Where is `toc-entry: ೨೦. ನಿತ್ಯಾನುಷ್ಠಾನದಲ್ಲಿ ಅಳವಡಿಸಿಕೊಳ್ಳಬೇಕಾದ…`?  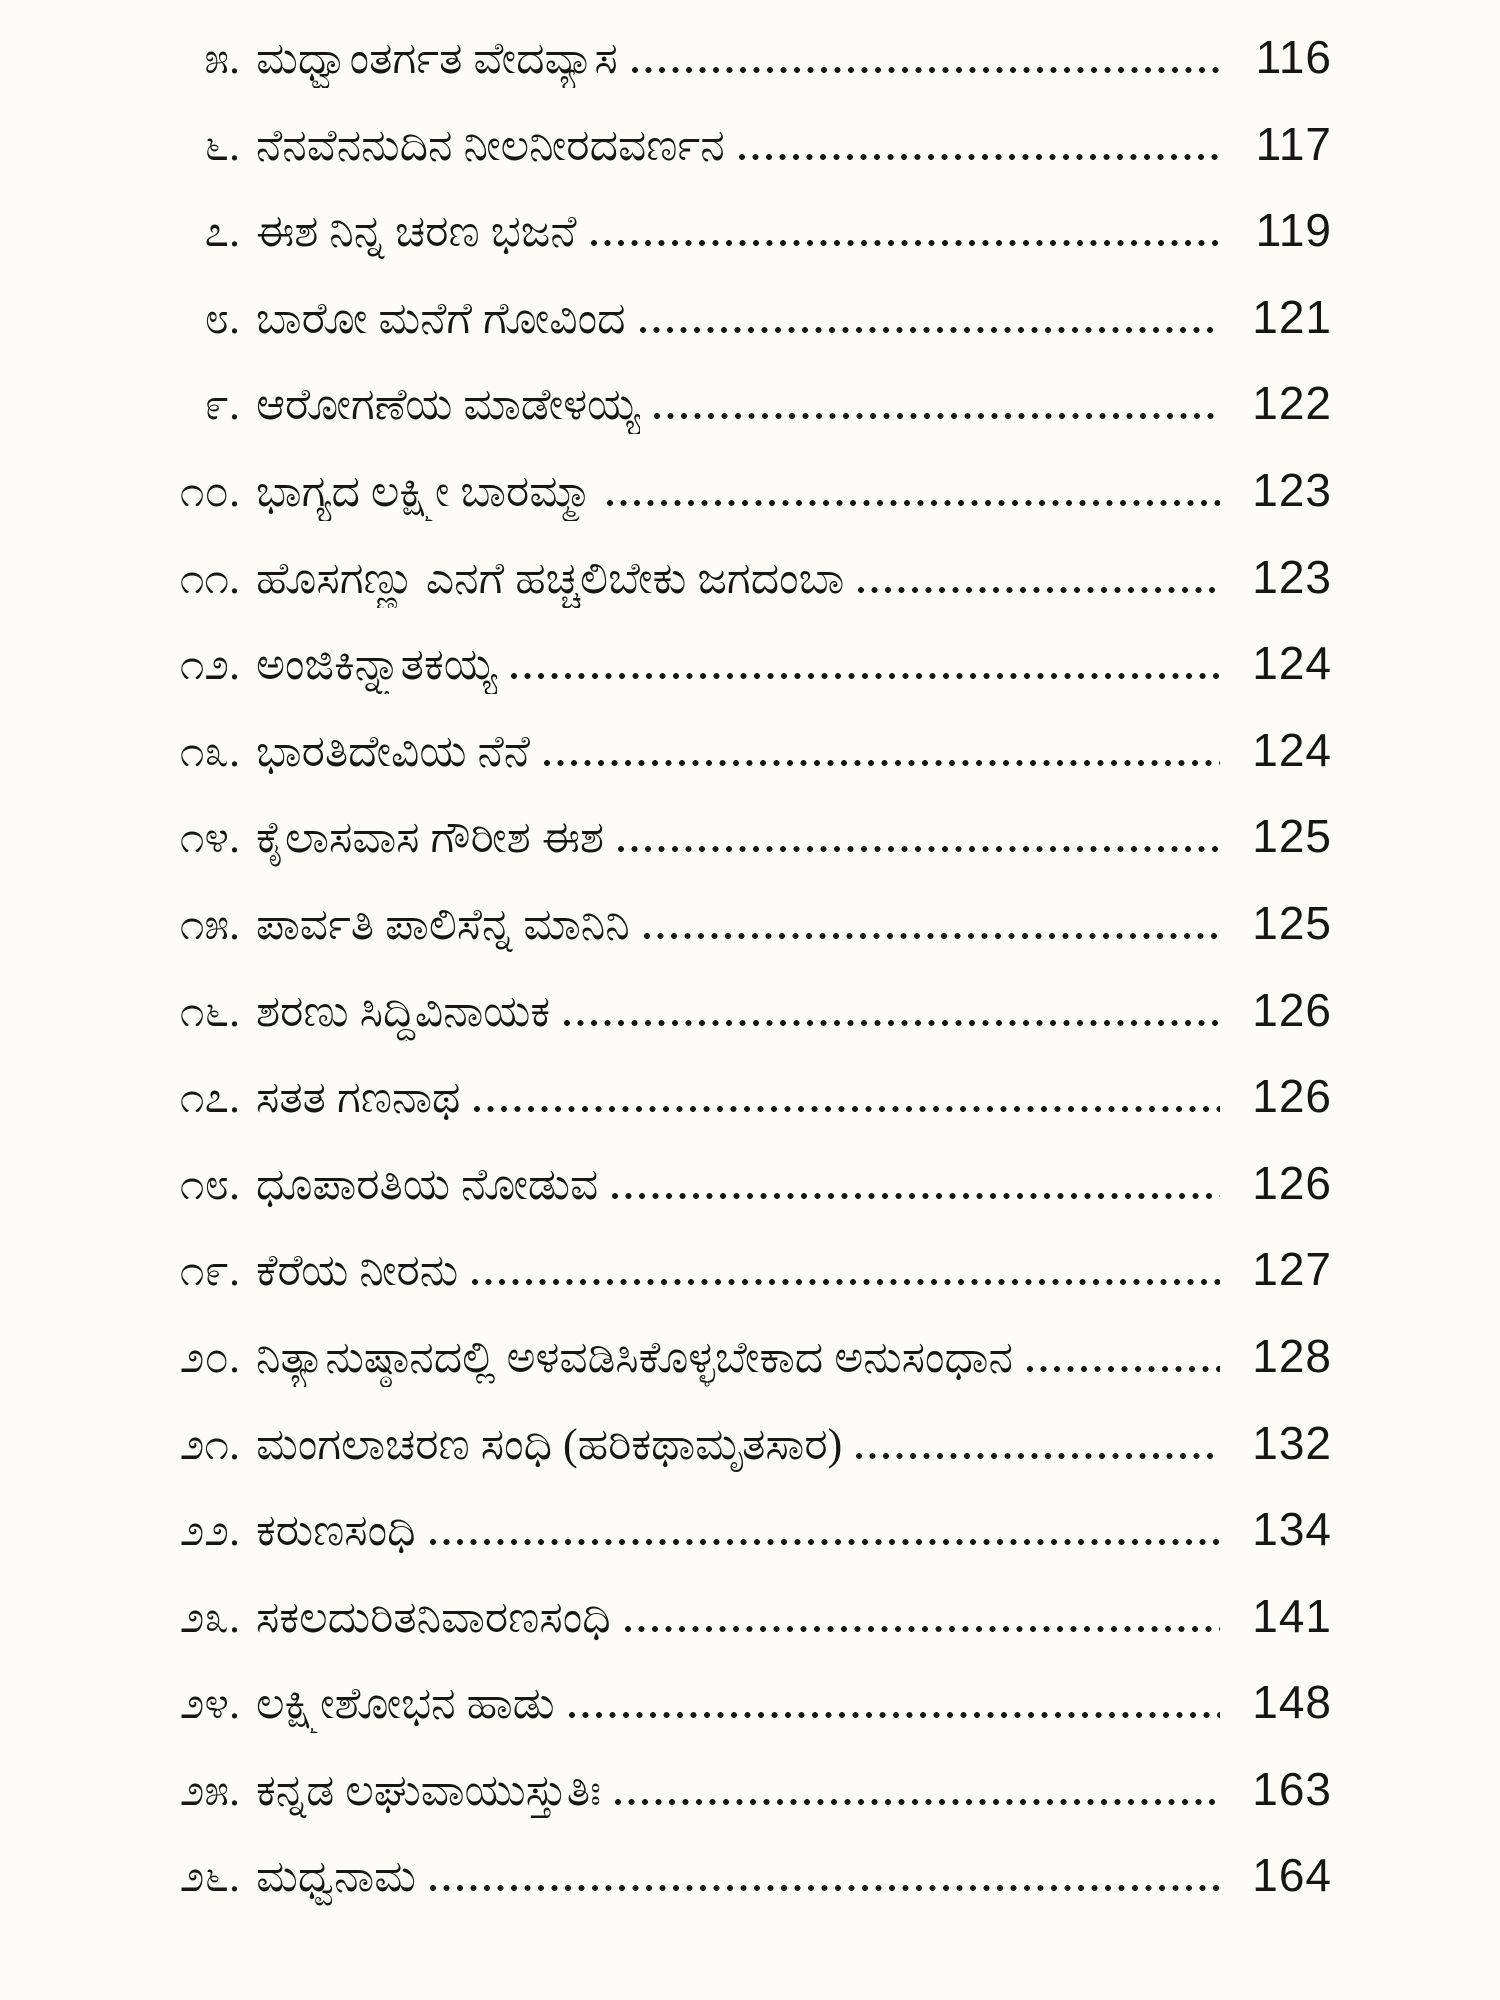 toc-entry: ೨೦. ನಿತ್ಯಾನುಷ್ಠಾನದಲ್ಲಿ ಅಳವಡಿಸಿಕೊಳ್ಳಬೇಕಾದ… is located at coordinates (741, 1370).